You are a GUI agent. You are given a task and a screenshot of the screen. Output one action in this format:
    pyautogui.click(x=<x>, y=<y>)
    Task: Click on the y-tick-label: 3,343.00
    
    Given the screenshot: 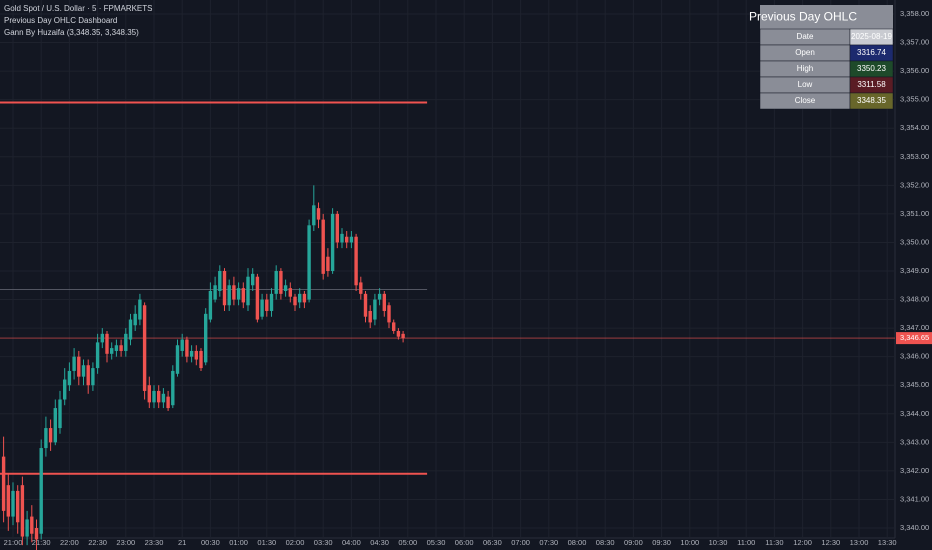 What is the action you would take?
    pyautogui.click(x=914, y=441)
    